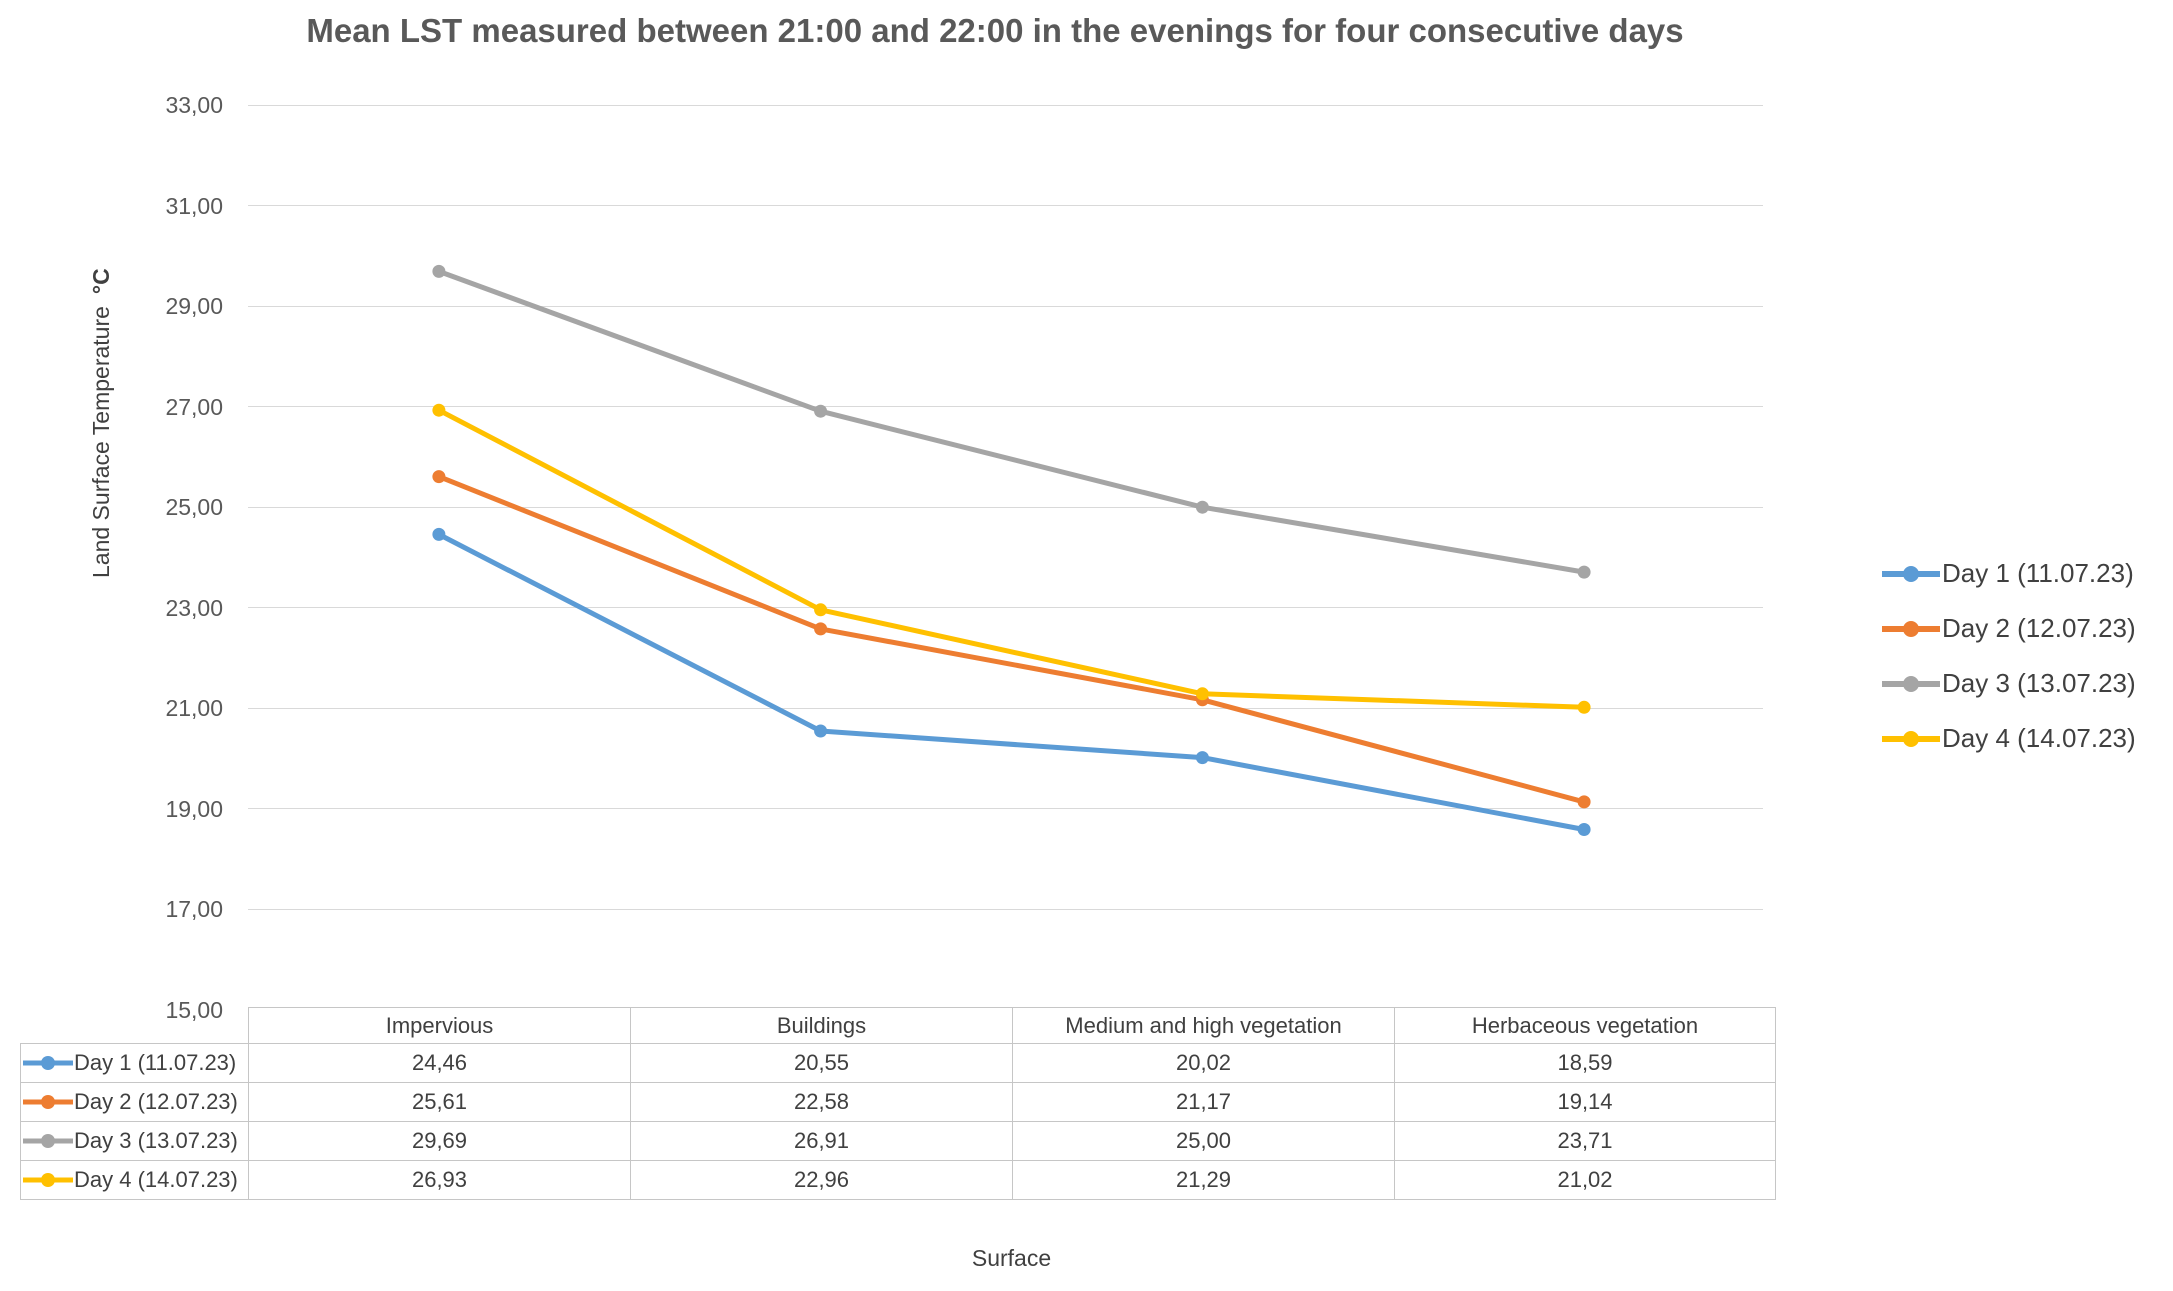 This screenshot has width=2173, height=1291. I want to click on value-cell: 22,96, so click(821, 1180).